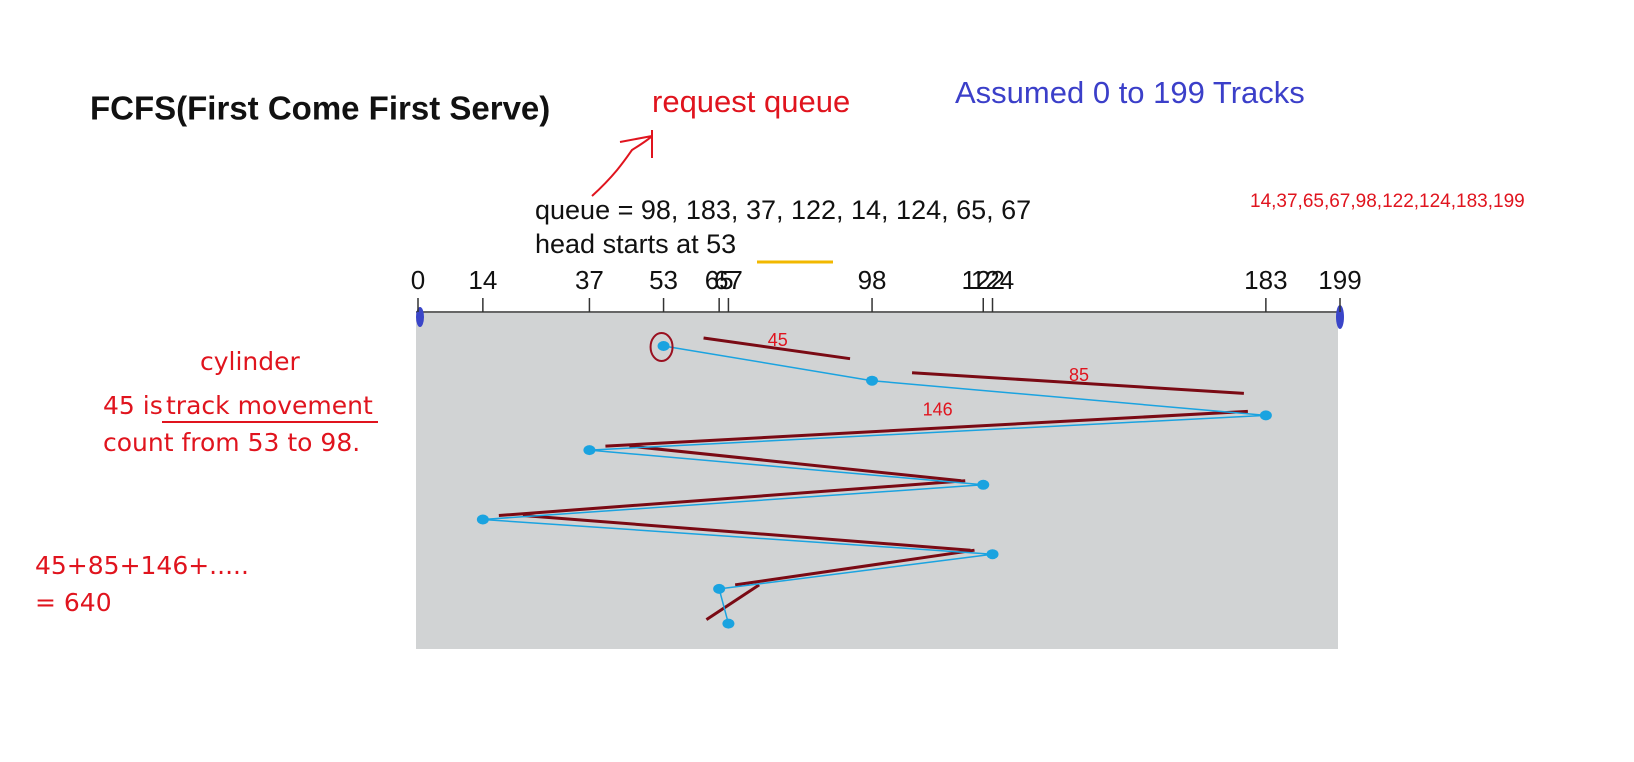  I want to click on tick-label: 53, so click(663, 280).